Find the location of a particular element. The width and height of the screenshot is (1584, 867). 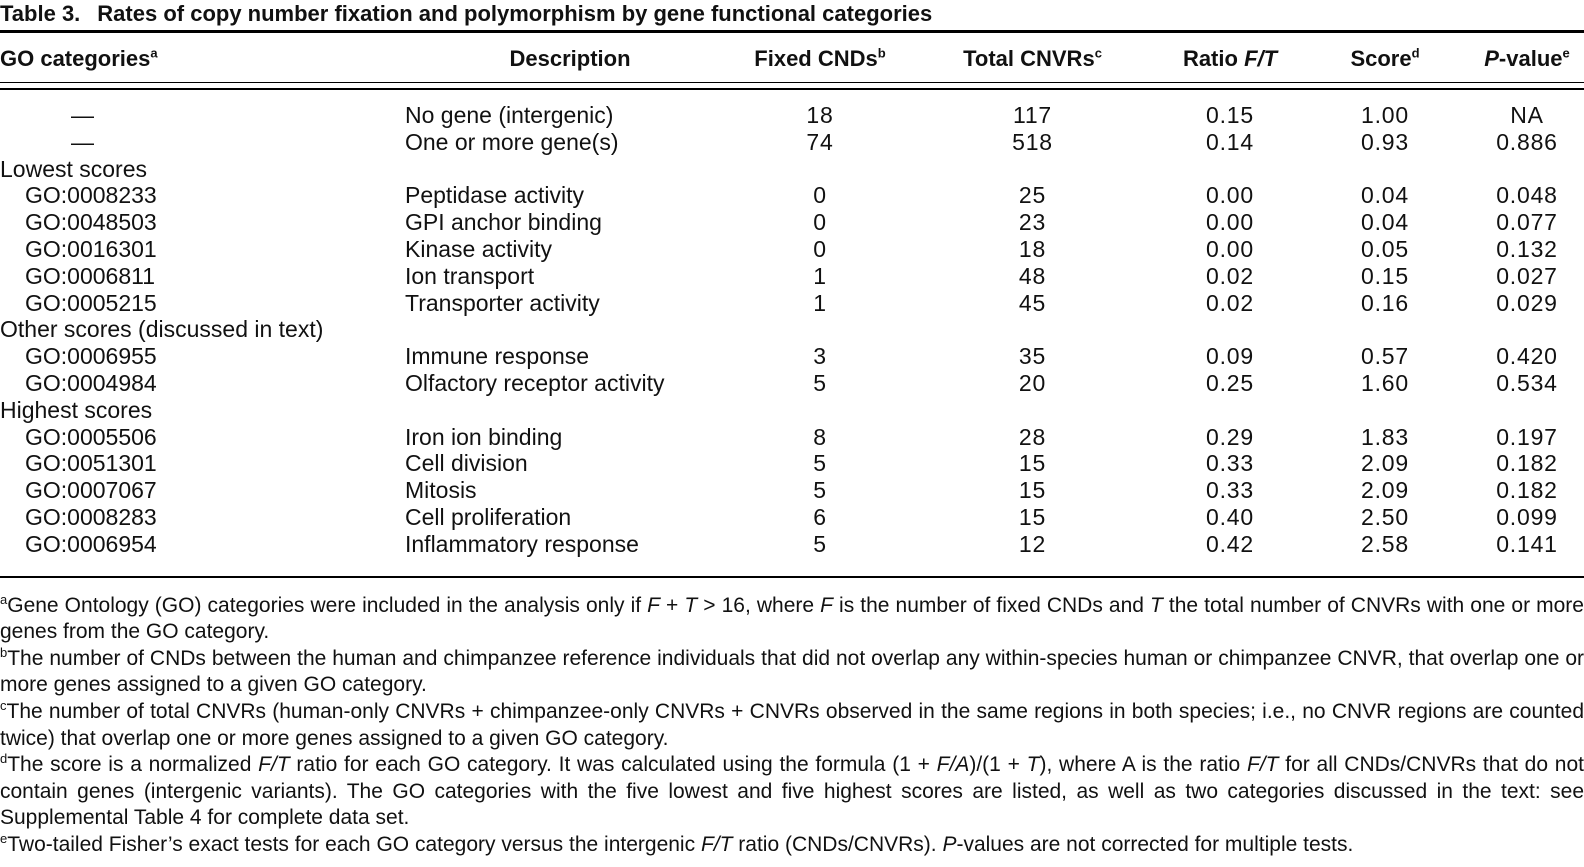

cell-go-id: GO:0008283 is located at coordinates (91, 516).